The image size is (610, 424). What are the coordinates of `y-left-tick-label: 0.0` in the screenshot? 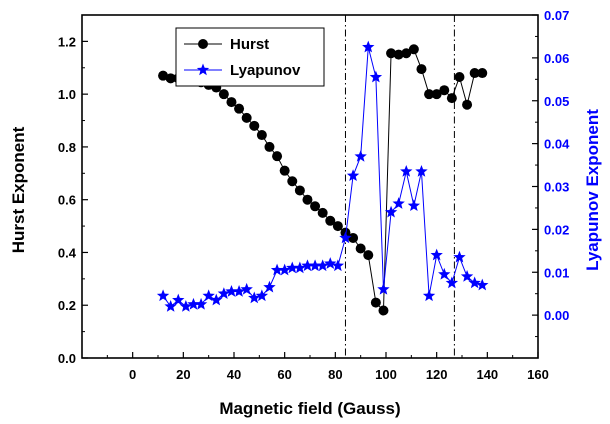 It's located at (67, 358).